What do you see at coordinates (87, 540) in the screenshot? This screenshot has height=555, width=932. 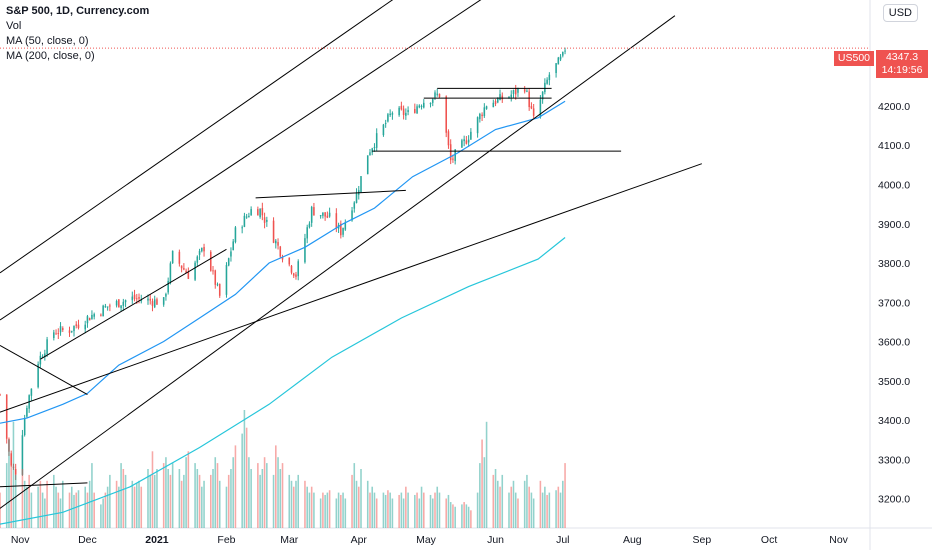 I see `x-tick-label: Dec` at bounding box center [87, 540].